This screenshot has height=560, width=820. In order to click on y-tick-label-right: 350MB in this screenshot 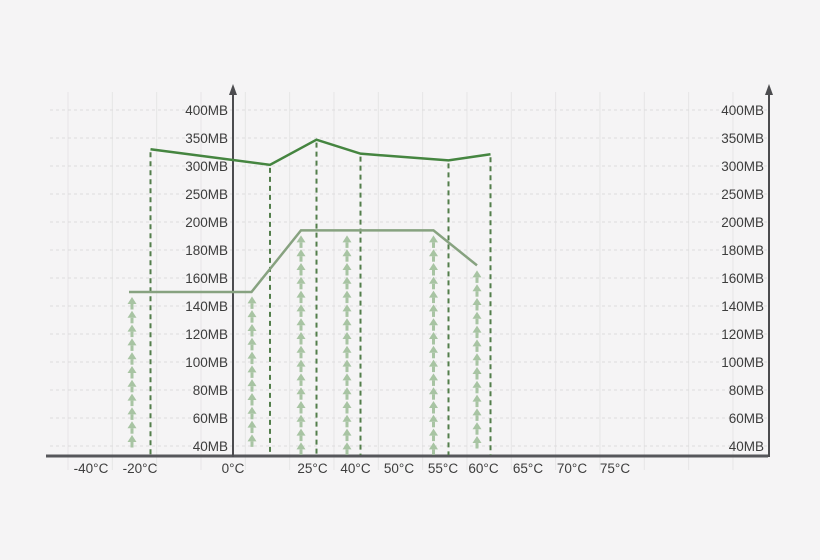, I will do `click(742, 138)`.